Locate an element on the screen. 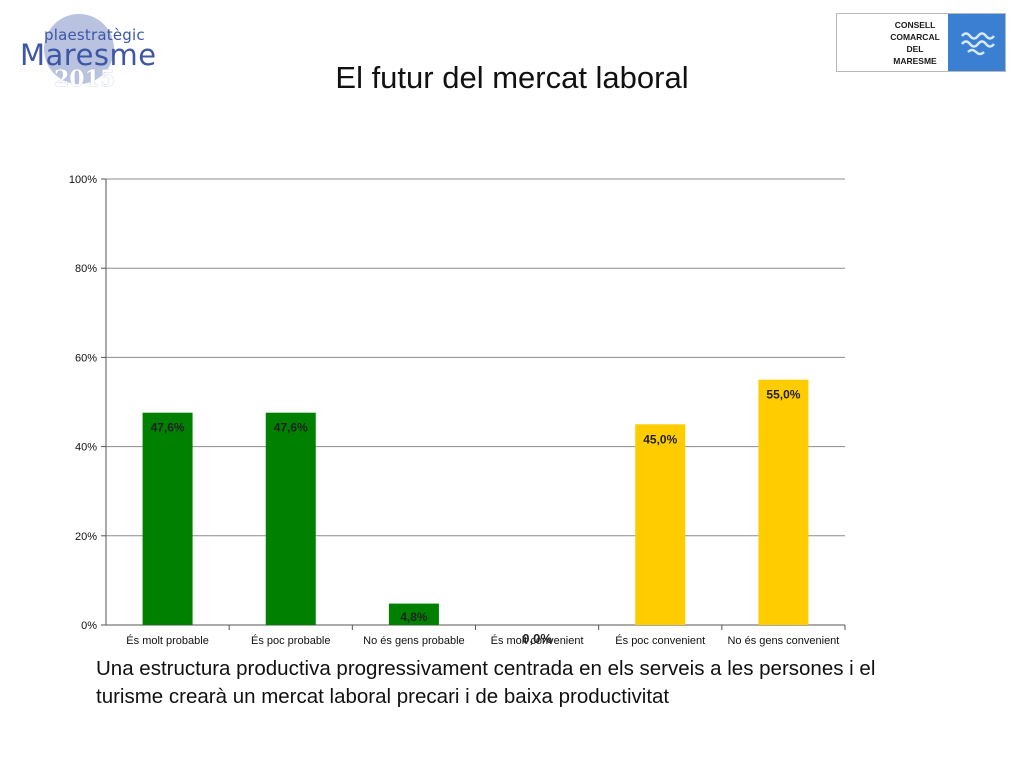 The image size is (1024, 768). consell-comarcal-logo: CONSELL COMARCAL DEL MARESME is located at coordinates (921, 42).